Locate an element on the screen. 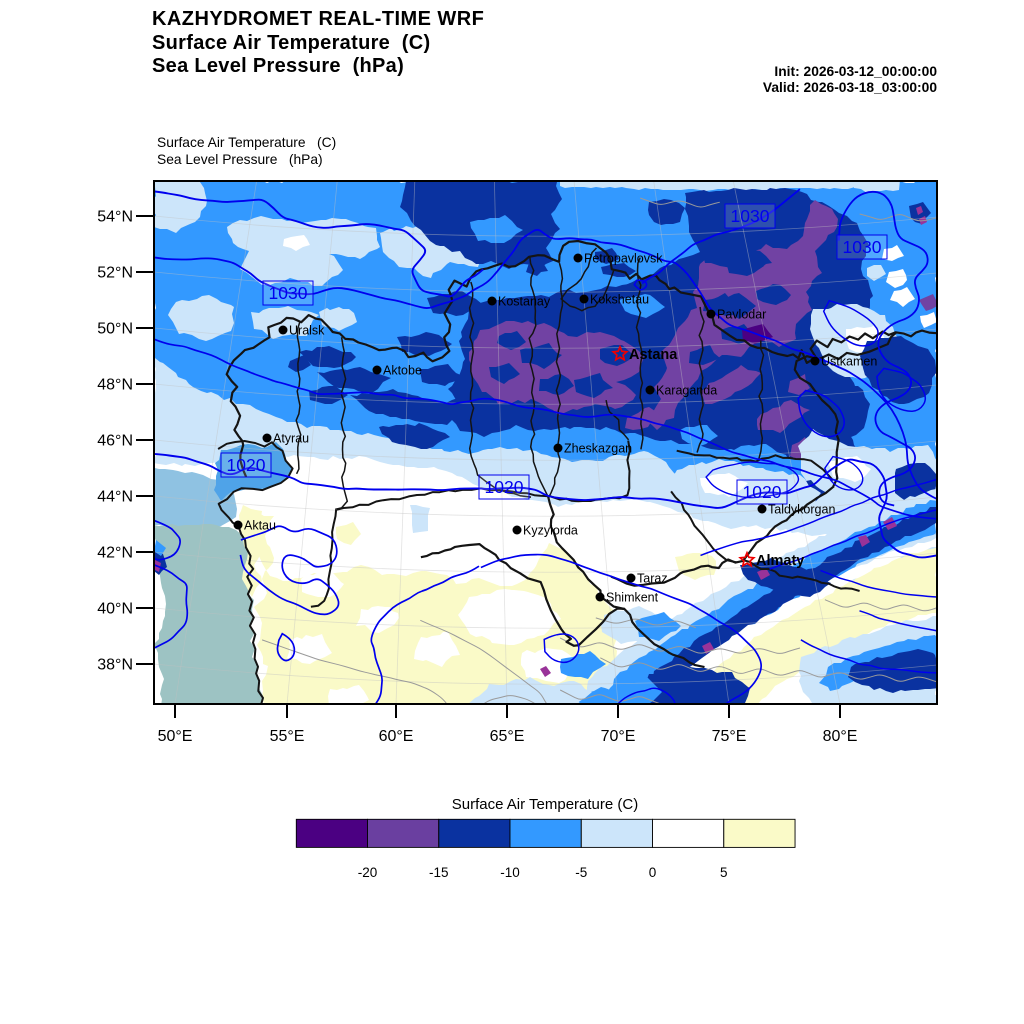 The width and height of the screenshot is (1024, 1024). svg-text: -20 is located at coordinates (368, 872).